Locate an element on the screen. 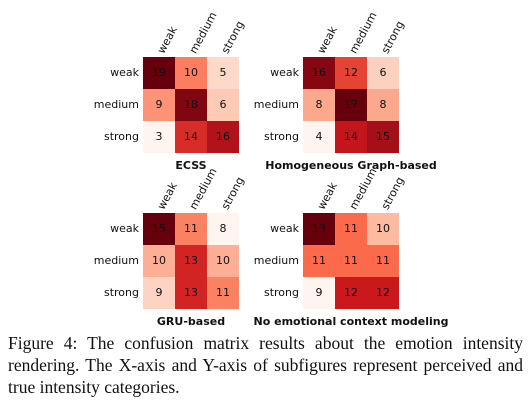 This screenshot has width=531, height=414. subplot-title: ECSS is located at coordinates (190, 165).